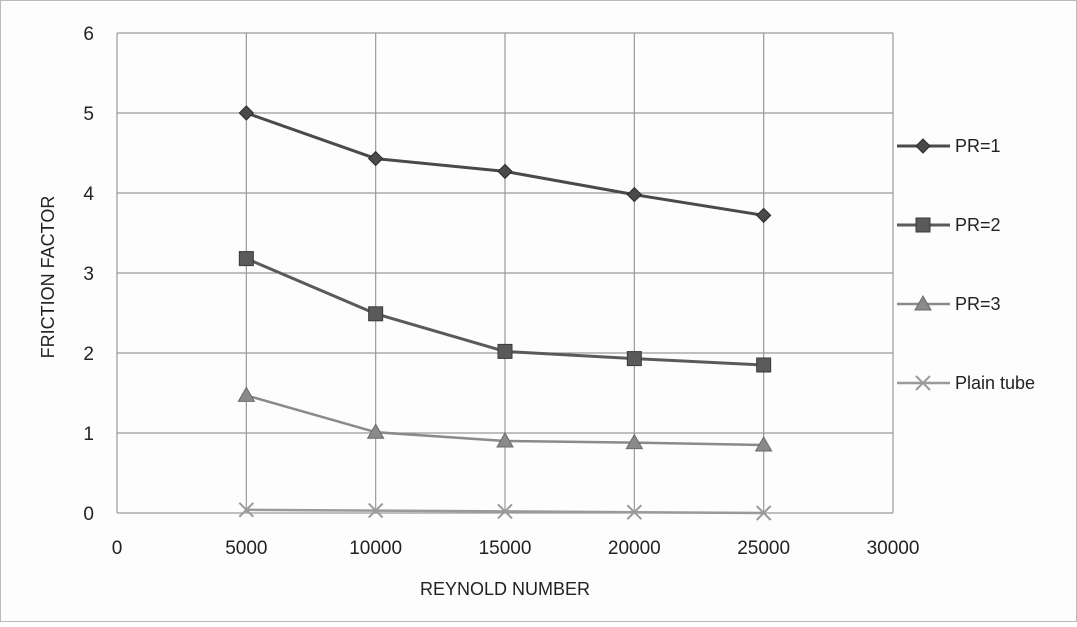 The image size is (1077, 627). What do you see at coordinates (949, 304) in the screenshot?
I see `legend-entry: PR=3` at bounding box center [949, 304].